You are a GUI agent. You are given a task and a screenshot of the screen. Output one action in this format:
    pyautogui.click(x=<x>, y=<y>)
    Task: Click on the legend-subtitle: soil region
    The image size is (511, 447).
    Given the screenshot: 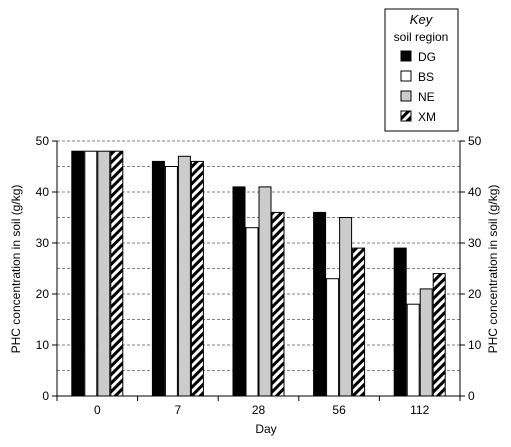 What is the action you would take?
    pyautogui.click(x=421, y=37)
    